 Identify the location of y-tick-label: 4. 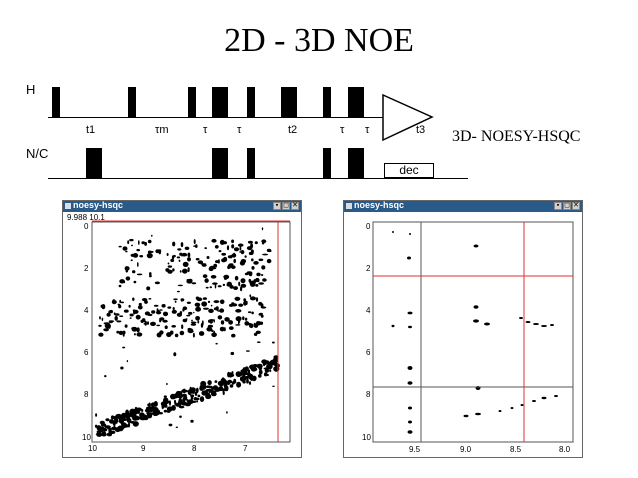
(86, 310).